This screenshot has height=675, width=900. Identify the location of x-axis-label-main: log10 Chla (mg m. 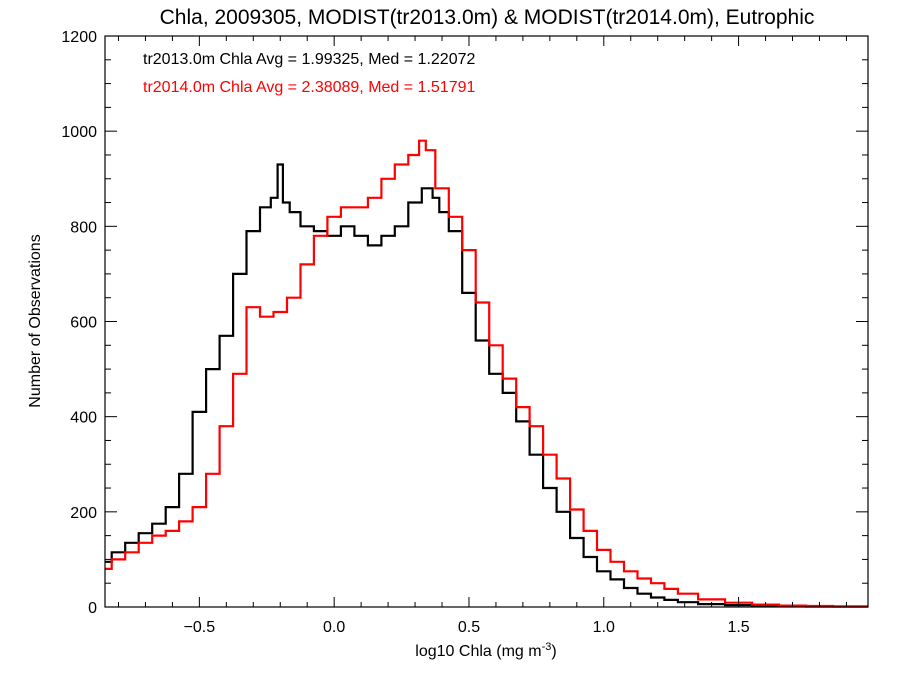
(478, 651).